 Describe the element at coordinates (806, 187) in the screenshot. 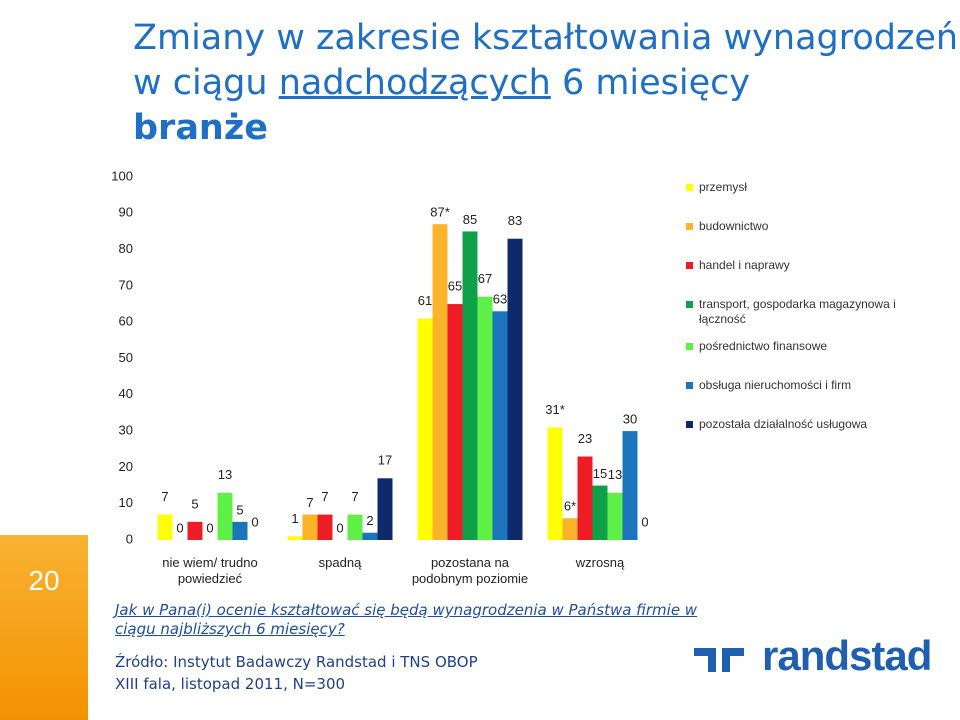

I see `legend-item: przemysł` at that location.